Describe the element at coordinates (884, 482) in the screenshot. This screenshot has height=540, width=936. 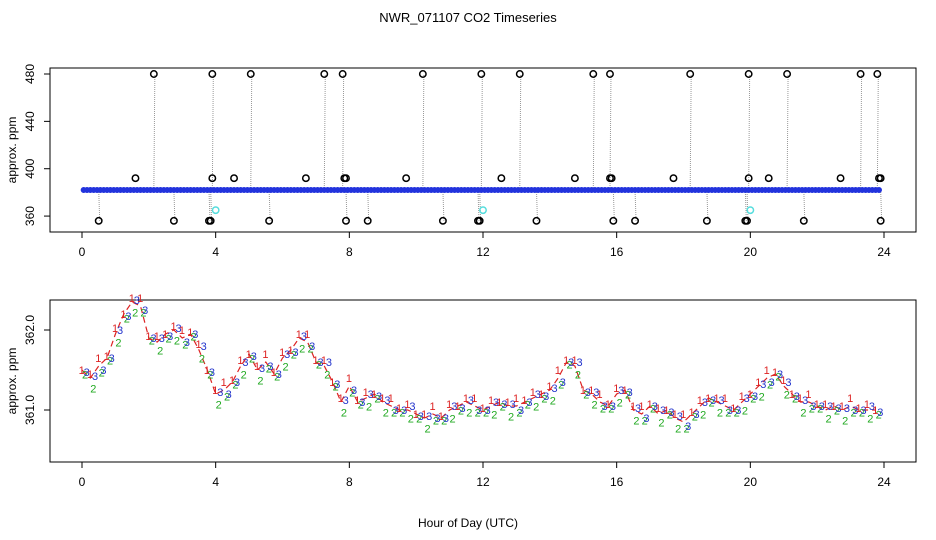
I see `bottom-x-tick-label: 24` at that location.